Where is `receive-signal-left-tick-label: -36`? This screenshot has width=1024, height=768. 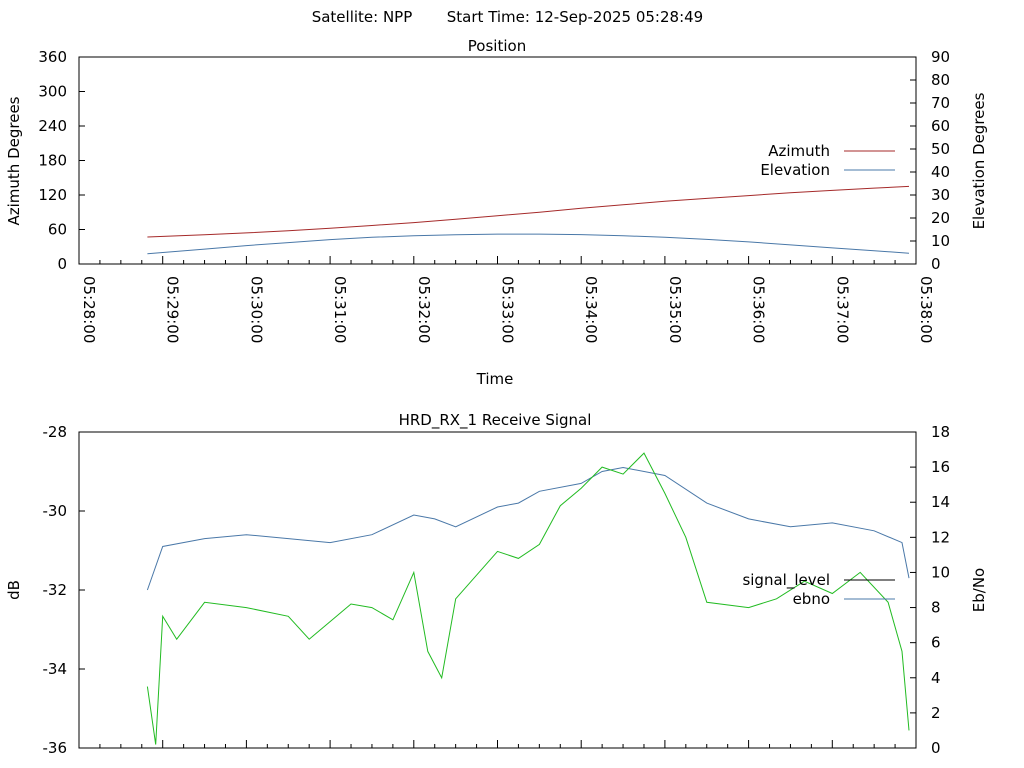 receive-signal-left-tick-label: -36 is located at coordinates (55, 748).